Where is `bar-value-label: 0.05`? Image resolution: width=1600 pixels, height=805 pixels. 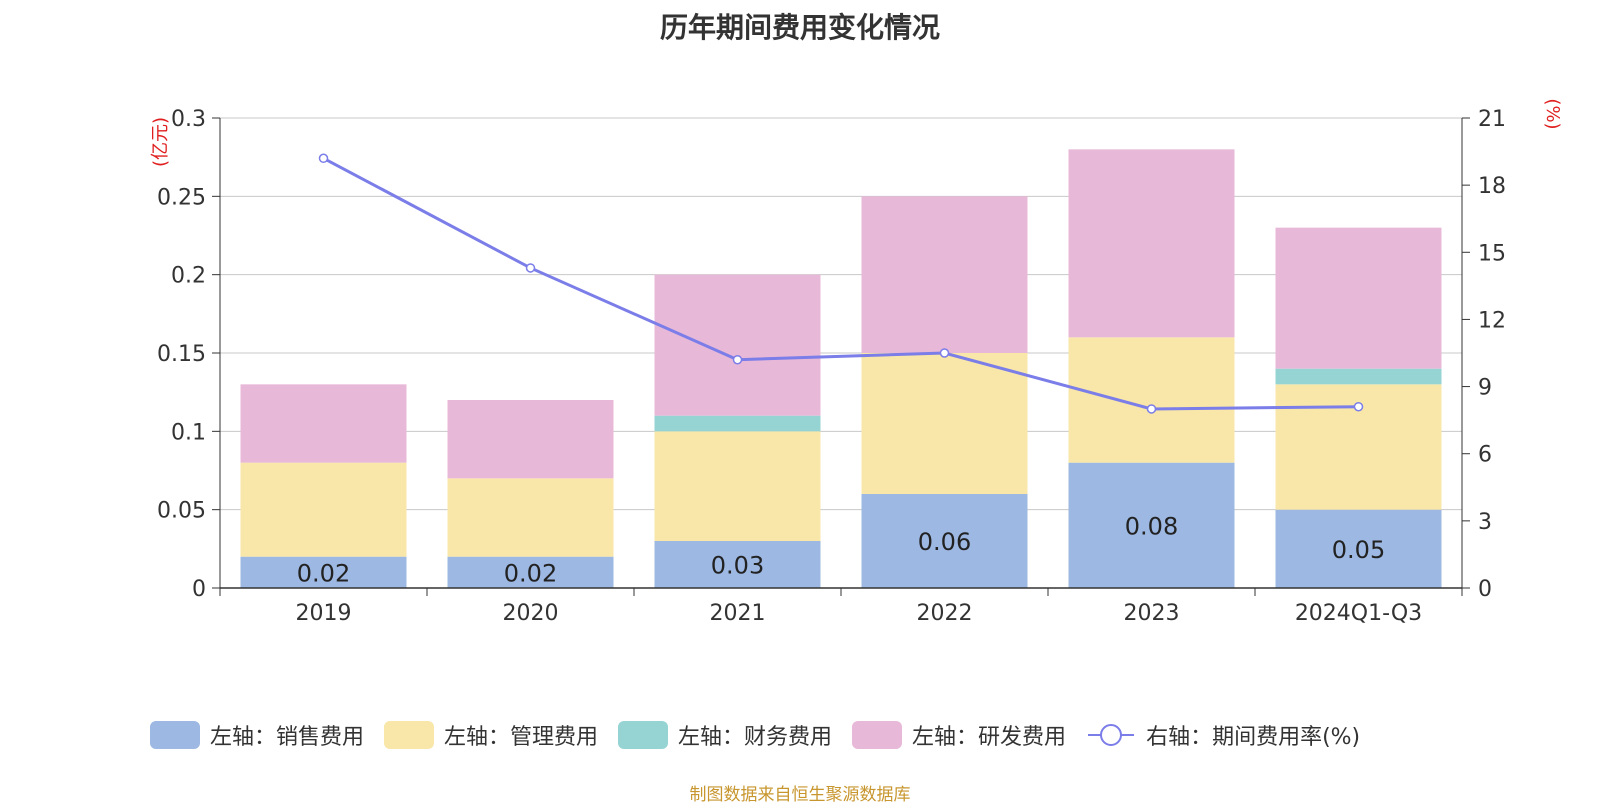 bar-value-label: 0.05 is located at coordinates (1358, 550).